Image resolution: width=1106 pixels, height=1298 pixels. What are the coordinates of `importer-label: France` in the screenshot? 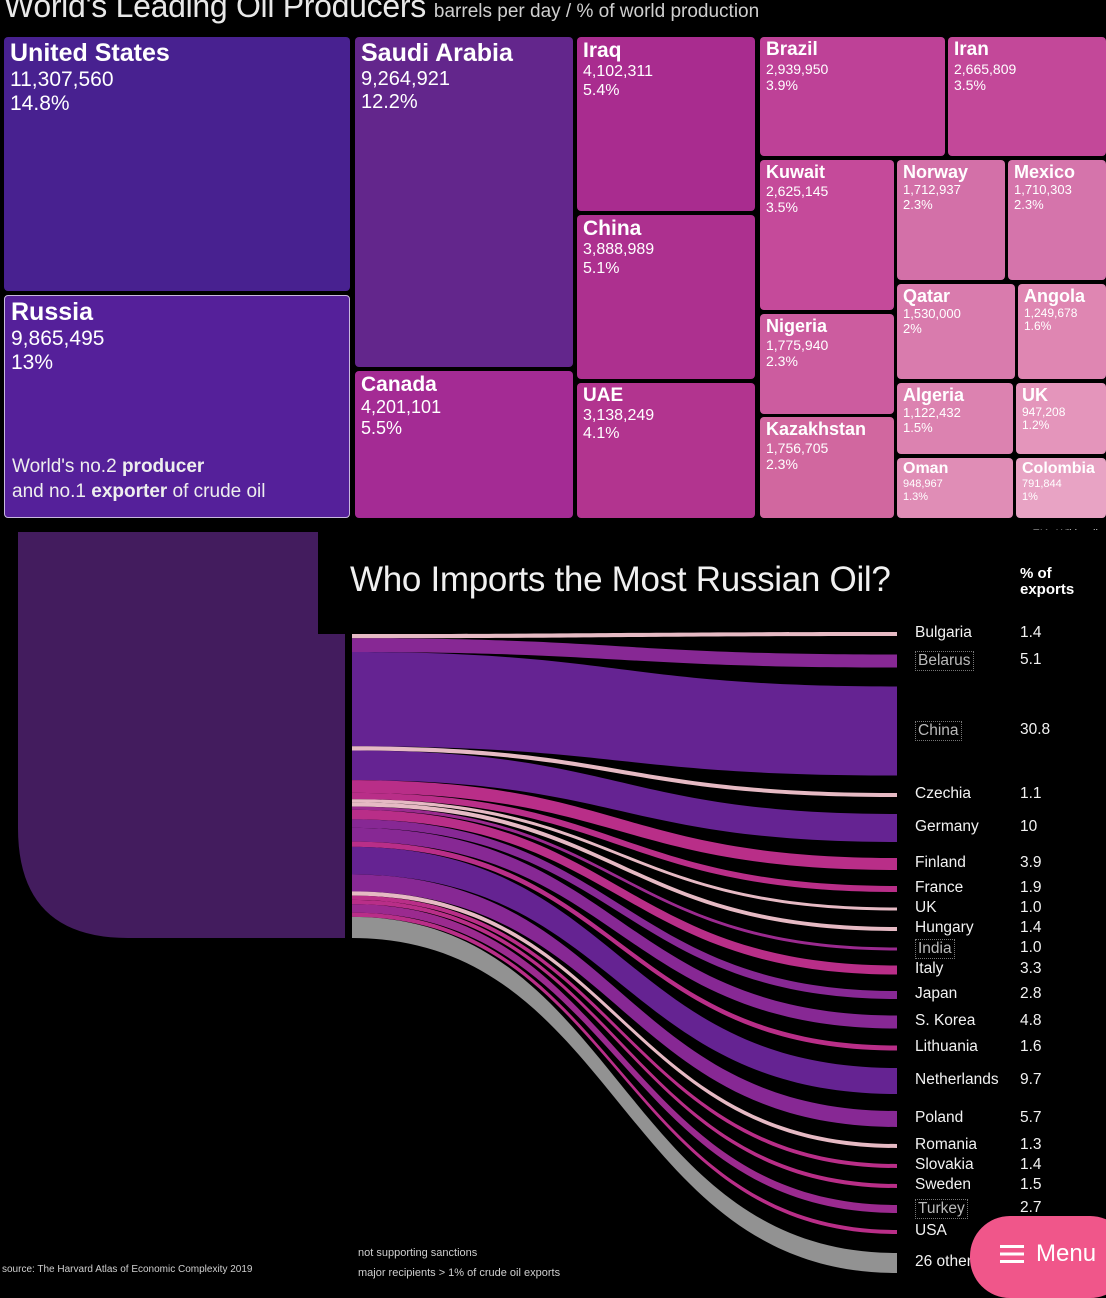 It's located at (939, 887).